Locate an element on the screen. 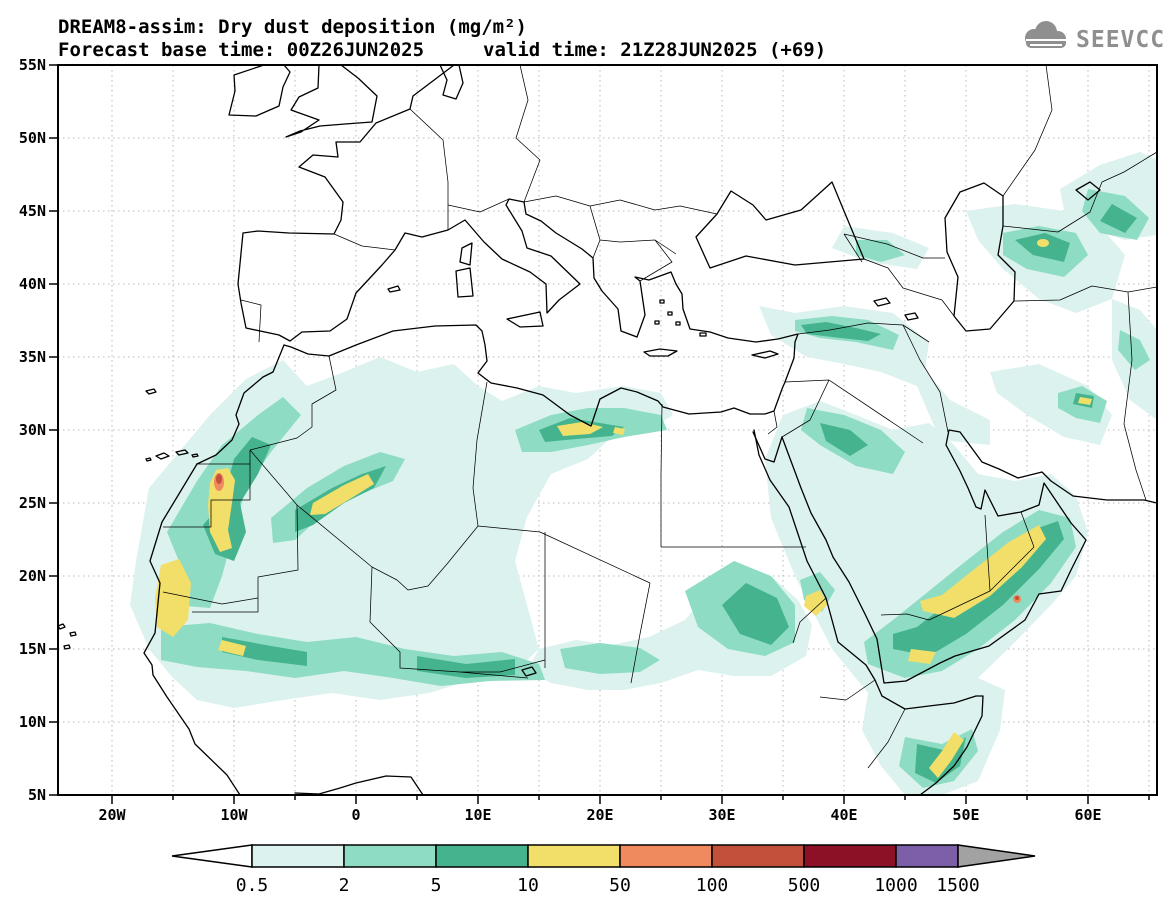  lat-label: 40N is located at coordinates (32, 284).